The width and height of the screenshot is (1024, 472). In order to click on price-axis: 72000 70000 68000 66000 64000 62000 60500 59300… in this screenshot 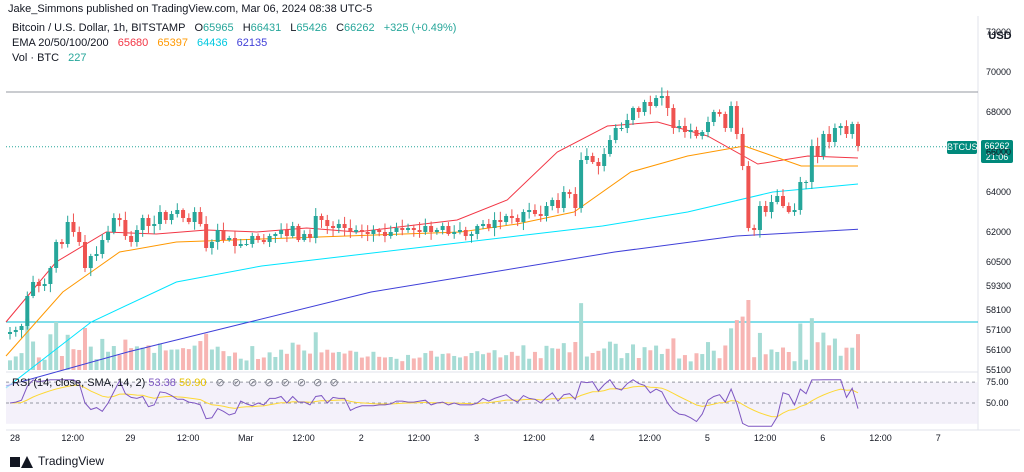, I will do `click(998, 201)`.